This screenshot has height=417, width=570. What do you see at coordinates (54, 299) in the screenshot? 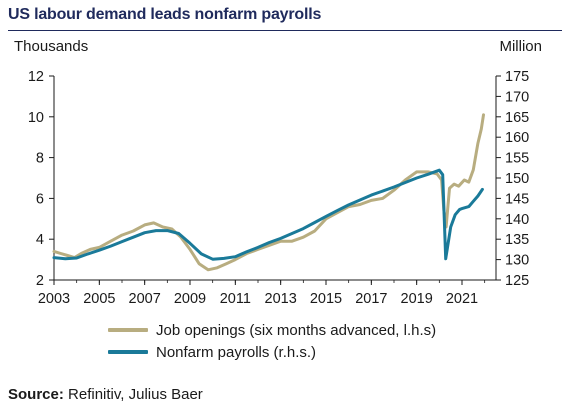
I see `x-tick-label-2003: 2003` at bounding box center [54, 299].